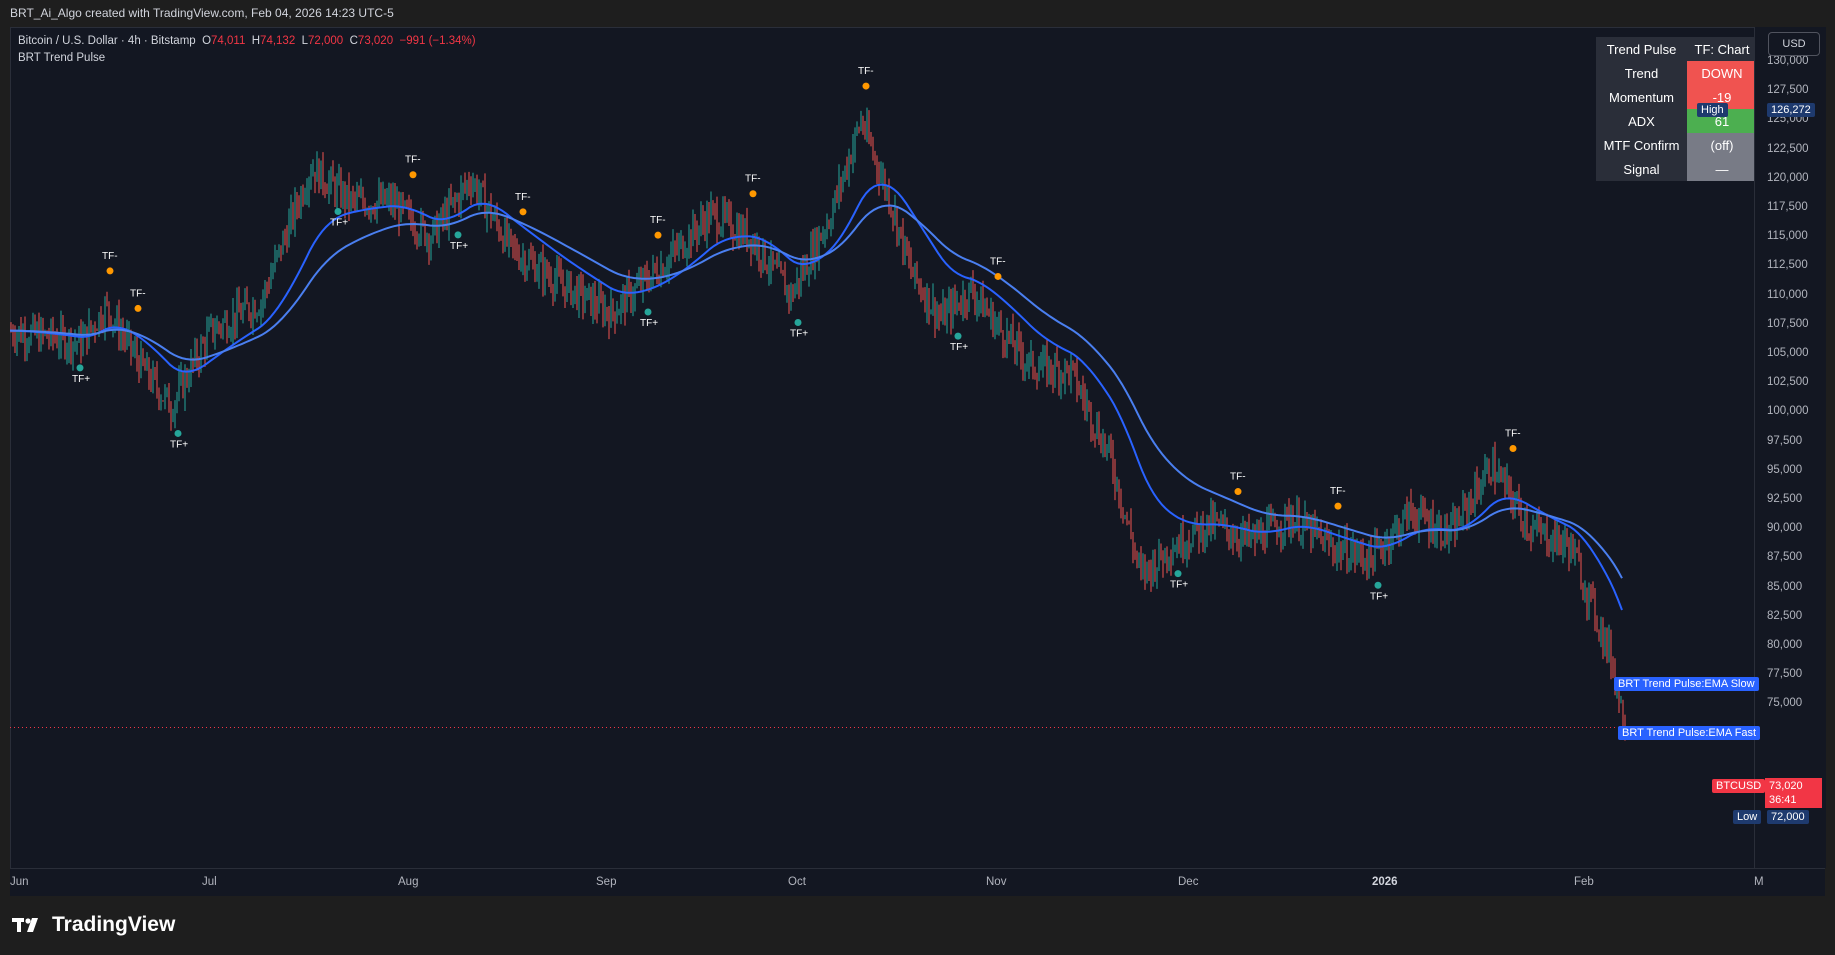  Describe the element at coordinates (1788, 323) in the screenshot. I see `price-tick-label: 107,500` at that location.